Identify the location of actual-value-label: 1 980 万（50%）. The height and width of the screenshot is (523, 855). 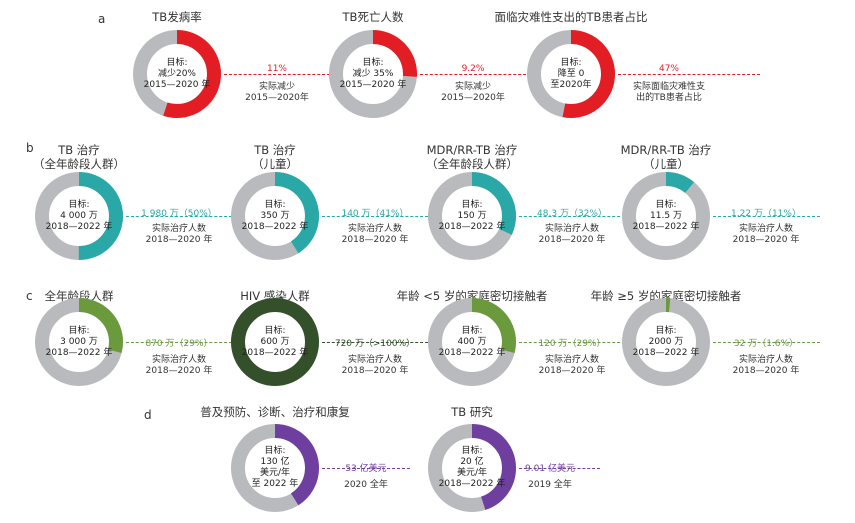
(179, 214).